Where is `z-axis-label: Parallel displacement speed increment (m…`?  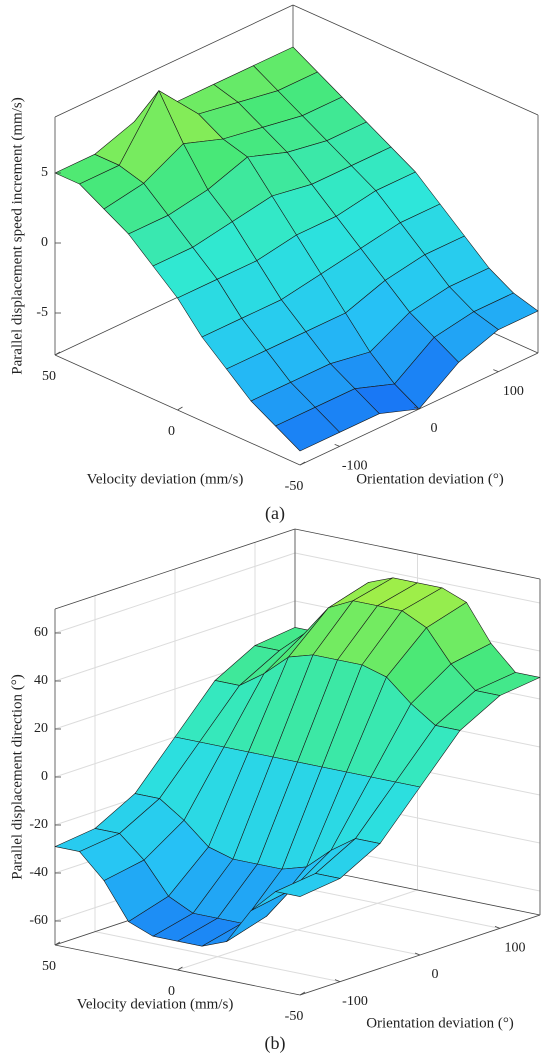
z-axis-label: Parallel displacement speed increment (m… is located at coordinates (17, 235).